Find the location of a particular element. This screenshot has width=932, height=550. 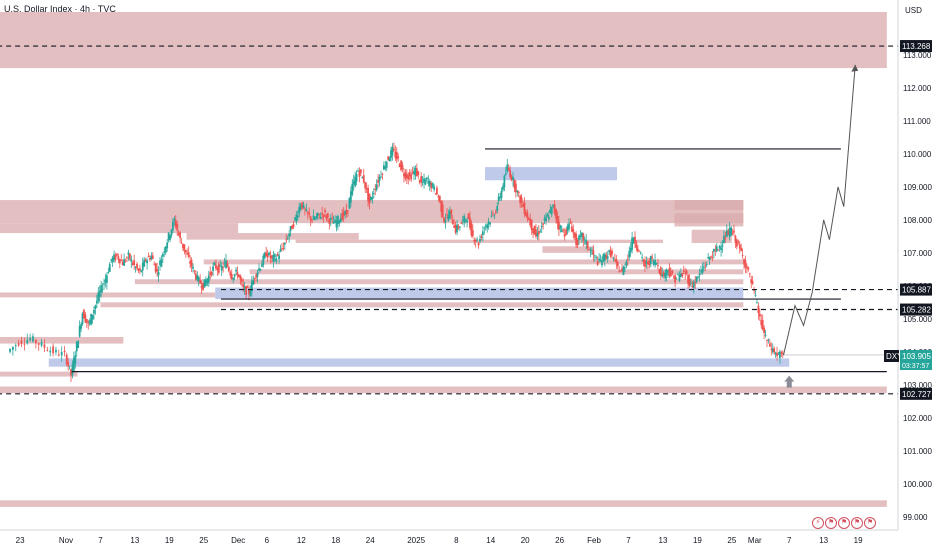

x-tick-label: Mar is located at coordinates (755, 540).